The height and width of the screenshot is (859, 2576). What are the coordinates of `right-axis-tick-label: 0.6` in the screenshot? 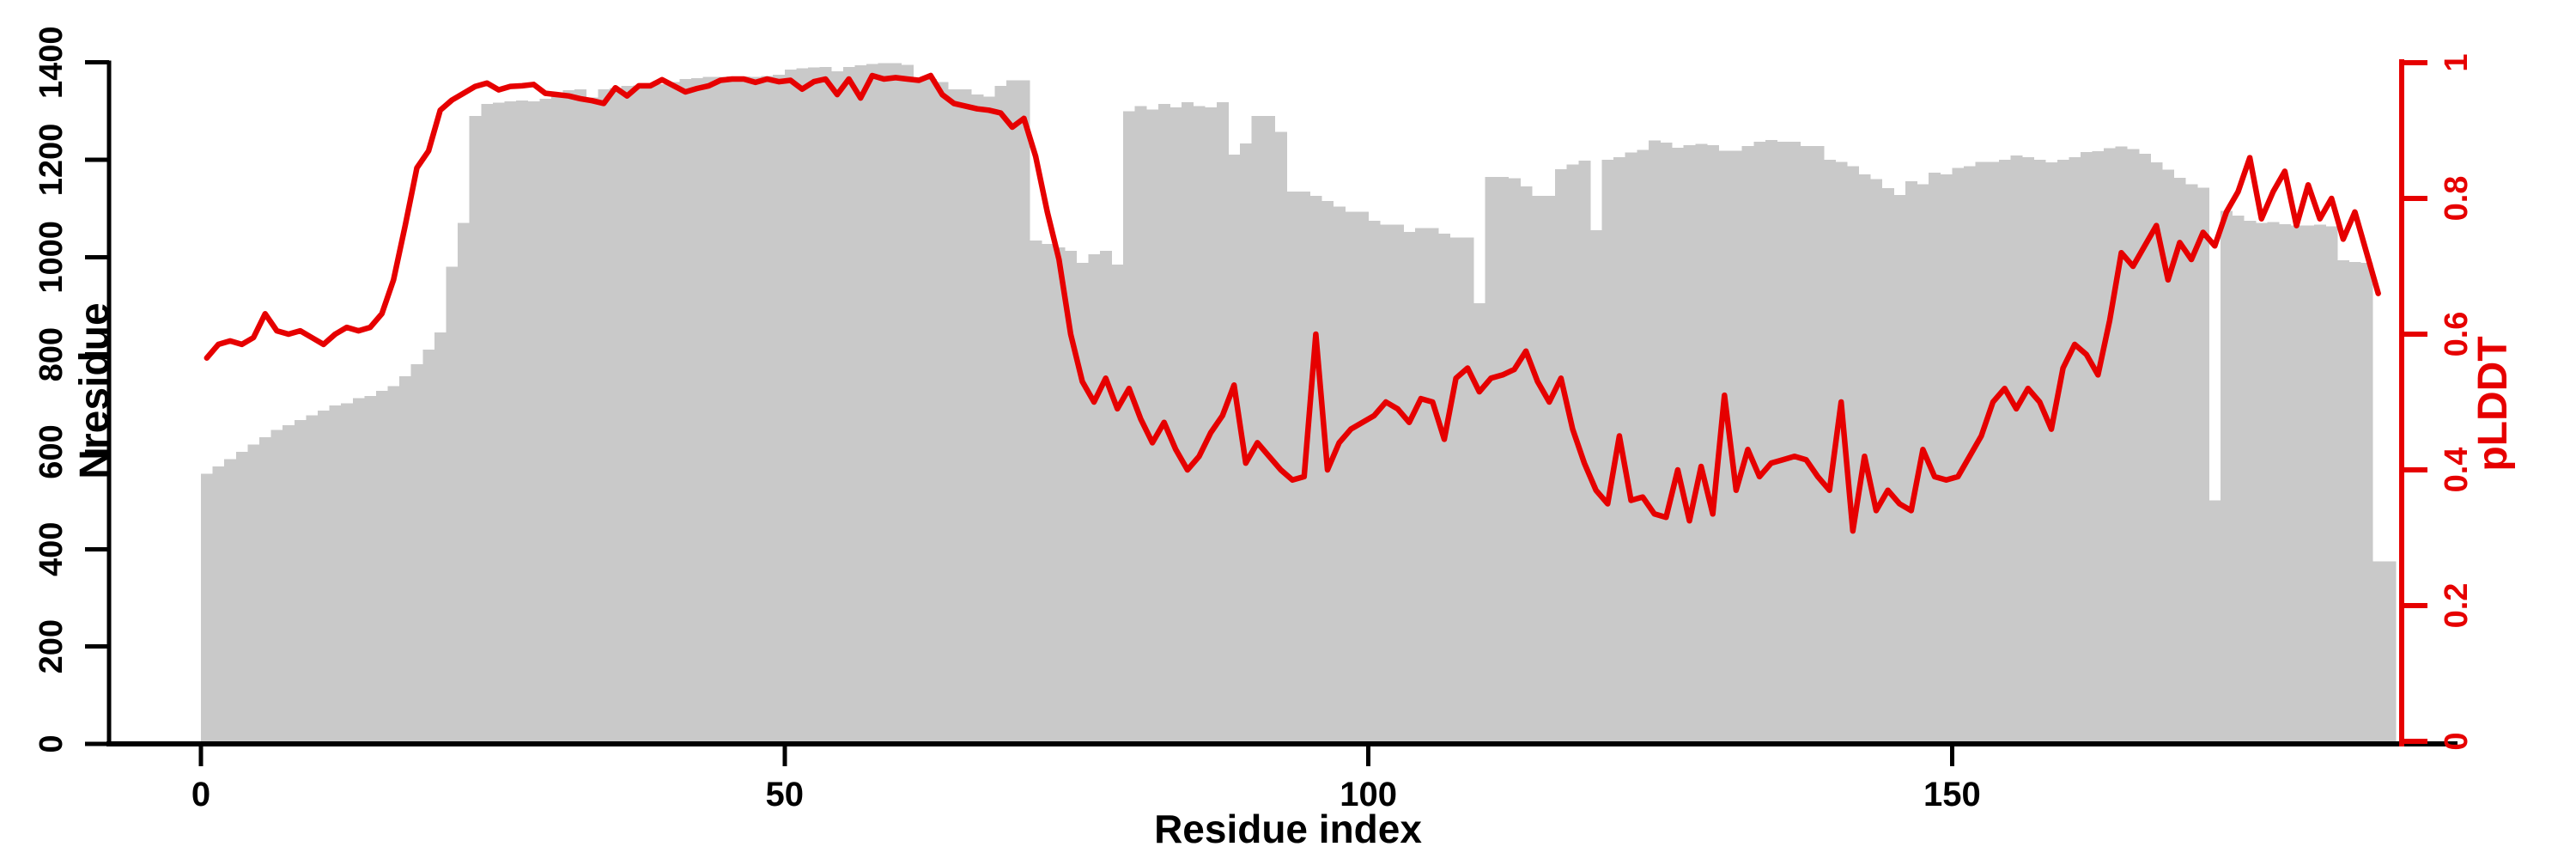 It's located at (2457, 334).